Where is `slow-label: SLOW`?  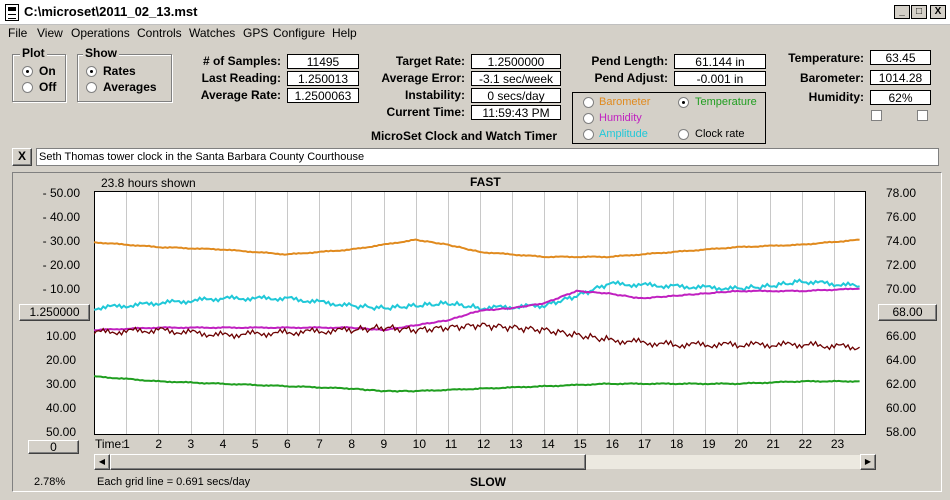
slow-label: SLOW is located at coordinates (488, 482).